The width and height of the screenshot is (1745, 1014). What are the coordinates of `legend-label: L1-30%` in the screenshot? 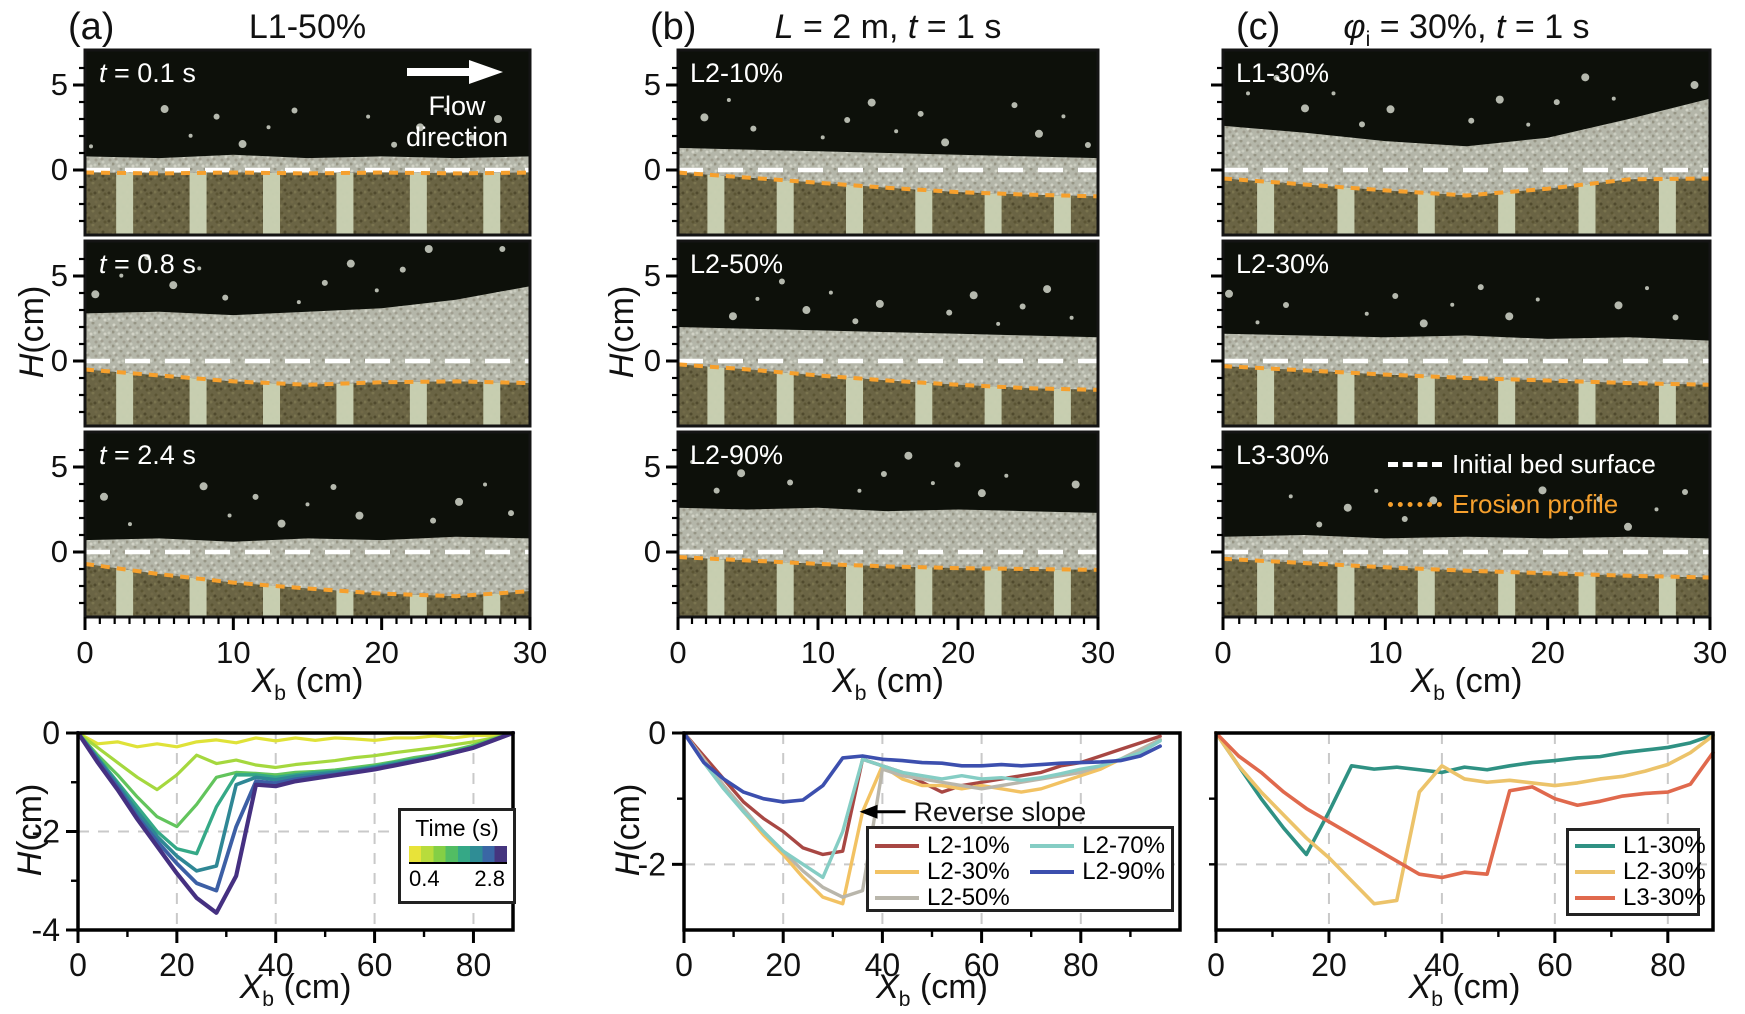 It's located at (1664, 845).